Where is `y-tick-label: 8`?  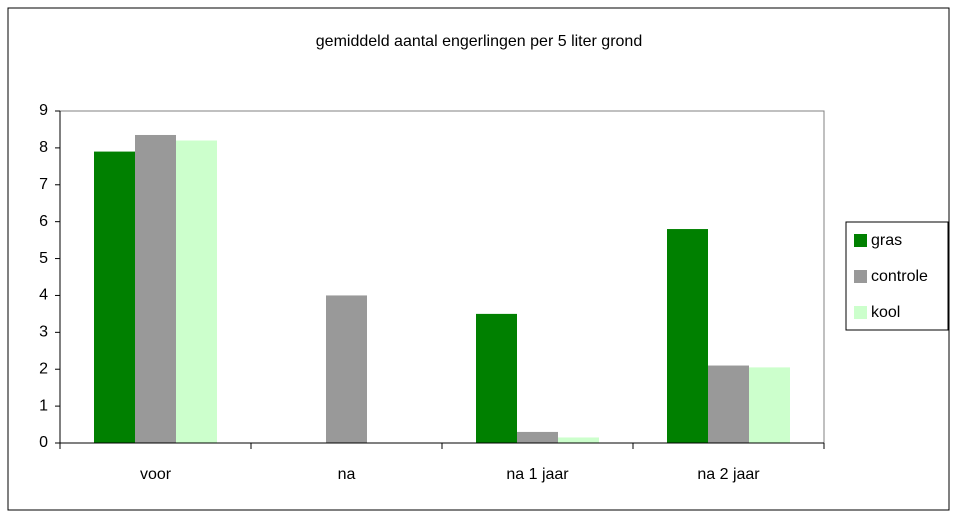 y-tick-label: 8 is located at coordinates (43, 147).